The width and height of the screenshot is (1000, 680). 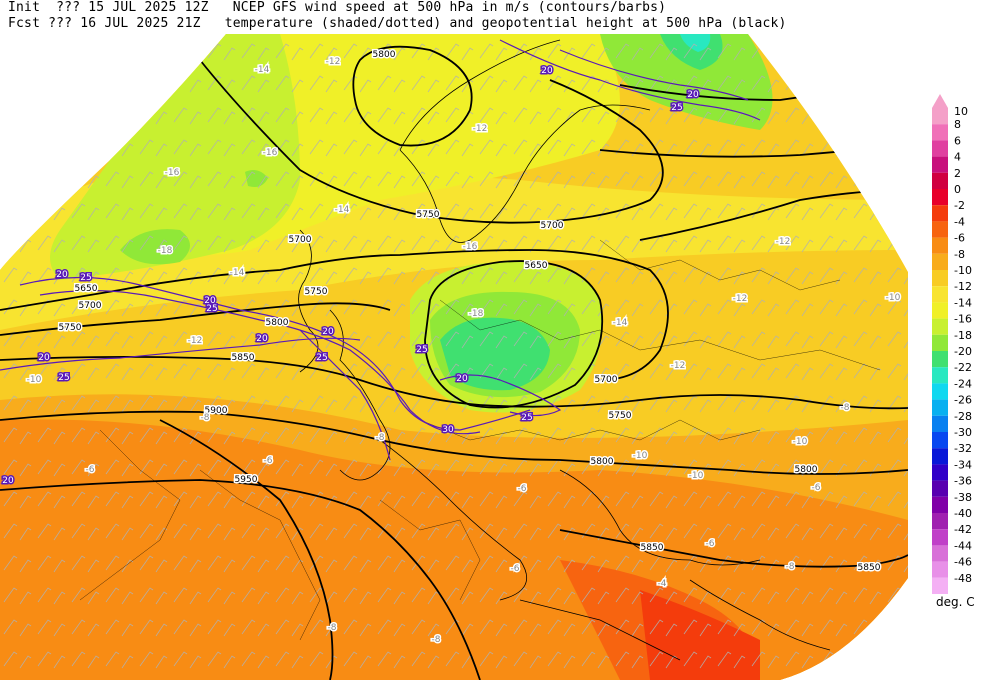 I want to click on height-contour-label: 5950, so click(x=246, y=480).